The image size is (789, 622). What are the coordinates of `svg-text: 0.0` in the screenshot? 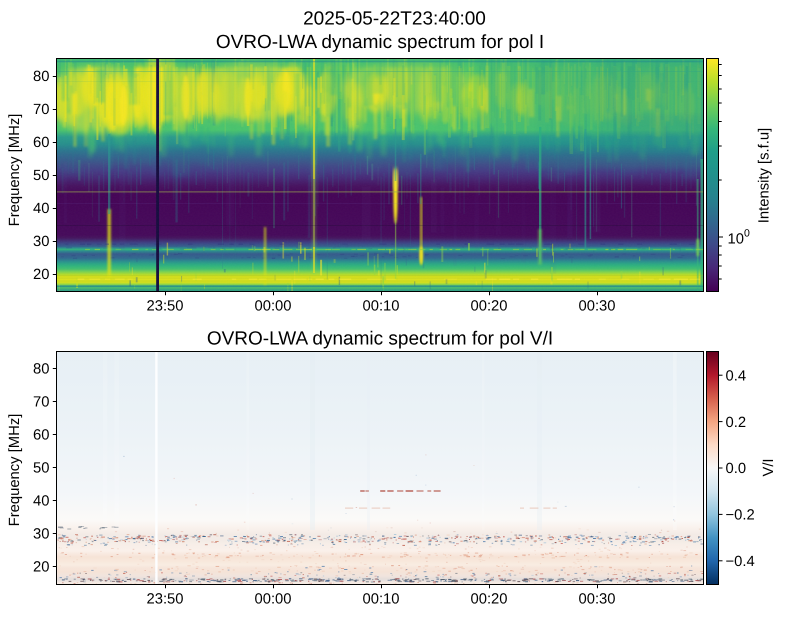 It's located at (736, 469).